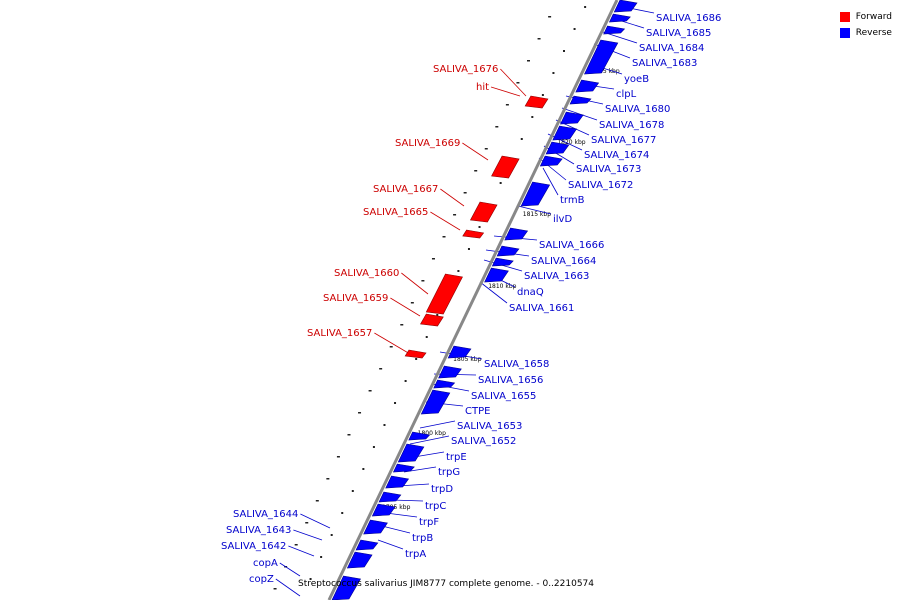 Image resolution: width=900 pixels, height=600 pixels. What do you see at coordinates (456, 457) in the screenshot?
I see `gene-label-reverse: trpE` at bounding box center [456, 457].